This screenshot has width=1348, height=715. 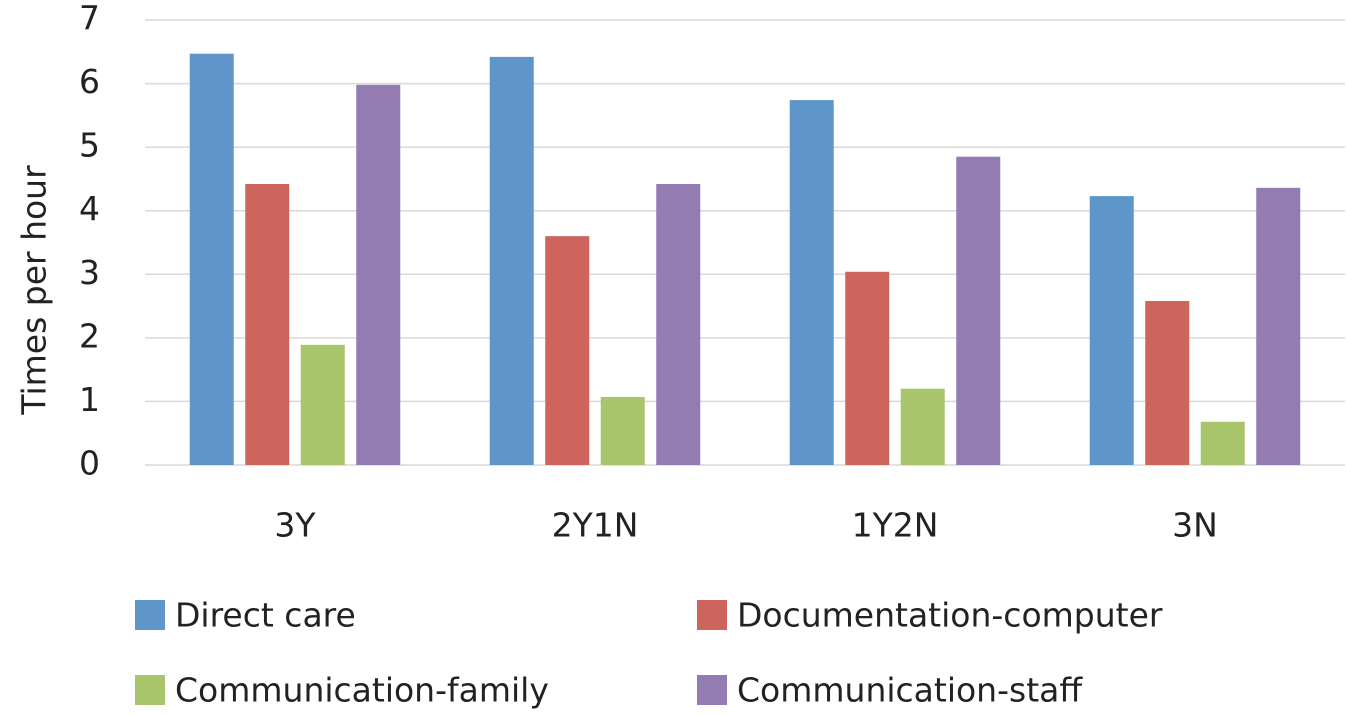 What do you see at coordinates (89, 335) in the screenshot?
I see `y-tick-label: 2` at bounding box center [89, 335].